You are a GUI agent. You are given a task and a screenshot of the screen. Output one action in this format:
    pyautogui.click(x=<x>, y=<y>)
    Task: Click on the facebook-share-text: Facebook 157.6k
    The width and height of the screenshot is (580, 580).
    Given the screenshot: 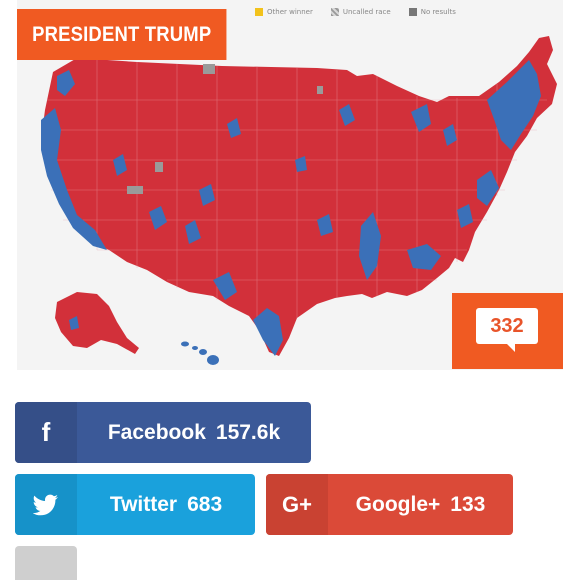 What is the action you would take?
    pyautogui.click(x=194, y=433)
    